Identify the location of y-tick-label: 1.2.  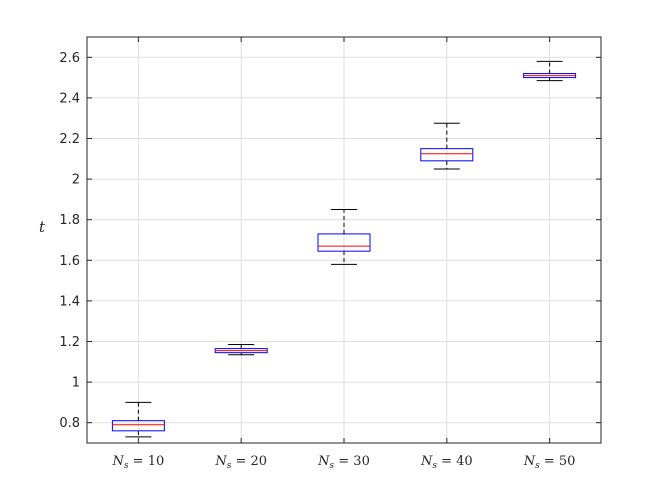
(69, 342).